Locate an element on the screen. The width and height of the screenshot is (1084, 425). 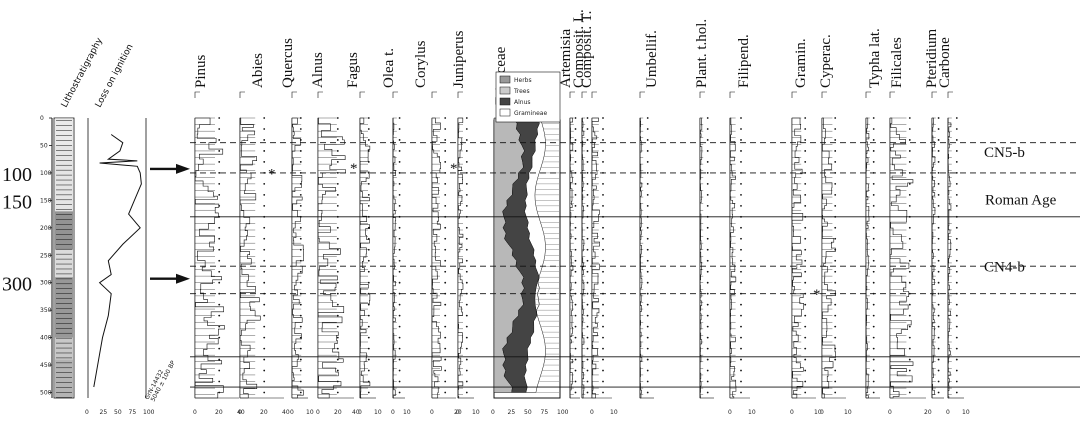
summary-panel: Herbs Trees Alnus Gramineae 0 25 50 75 100 is located at coordinates (530, 243).